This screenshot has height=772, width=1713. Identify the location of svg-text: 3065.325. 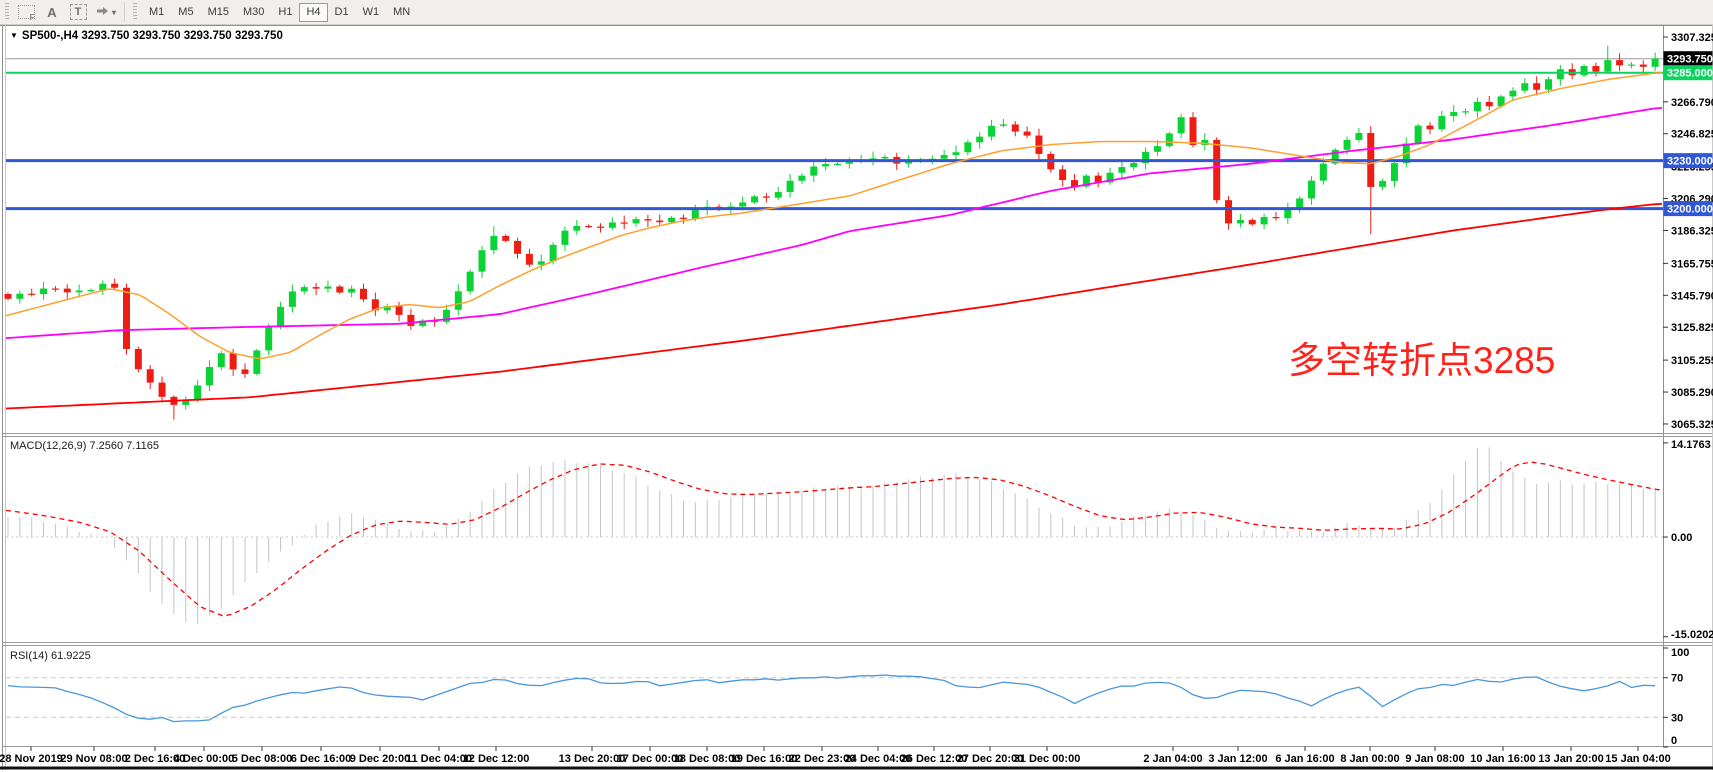
(1692, 425).